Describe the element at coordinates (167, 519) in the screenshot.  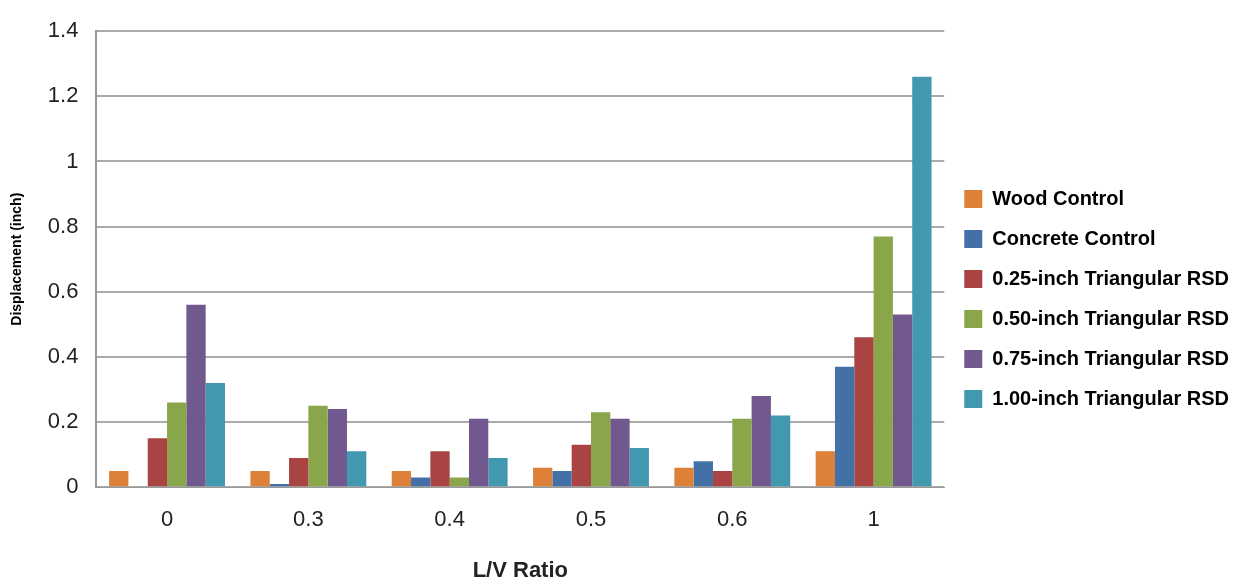
I see `x-tick-label: 0` at that location.